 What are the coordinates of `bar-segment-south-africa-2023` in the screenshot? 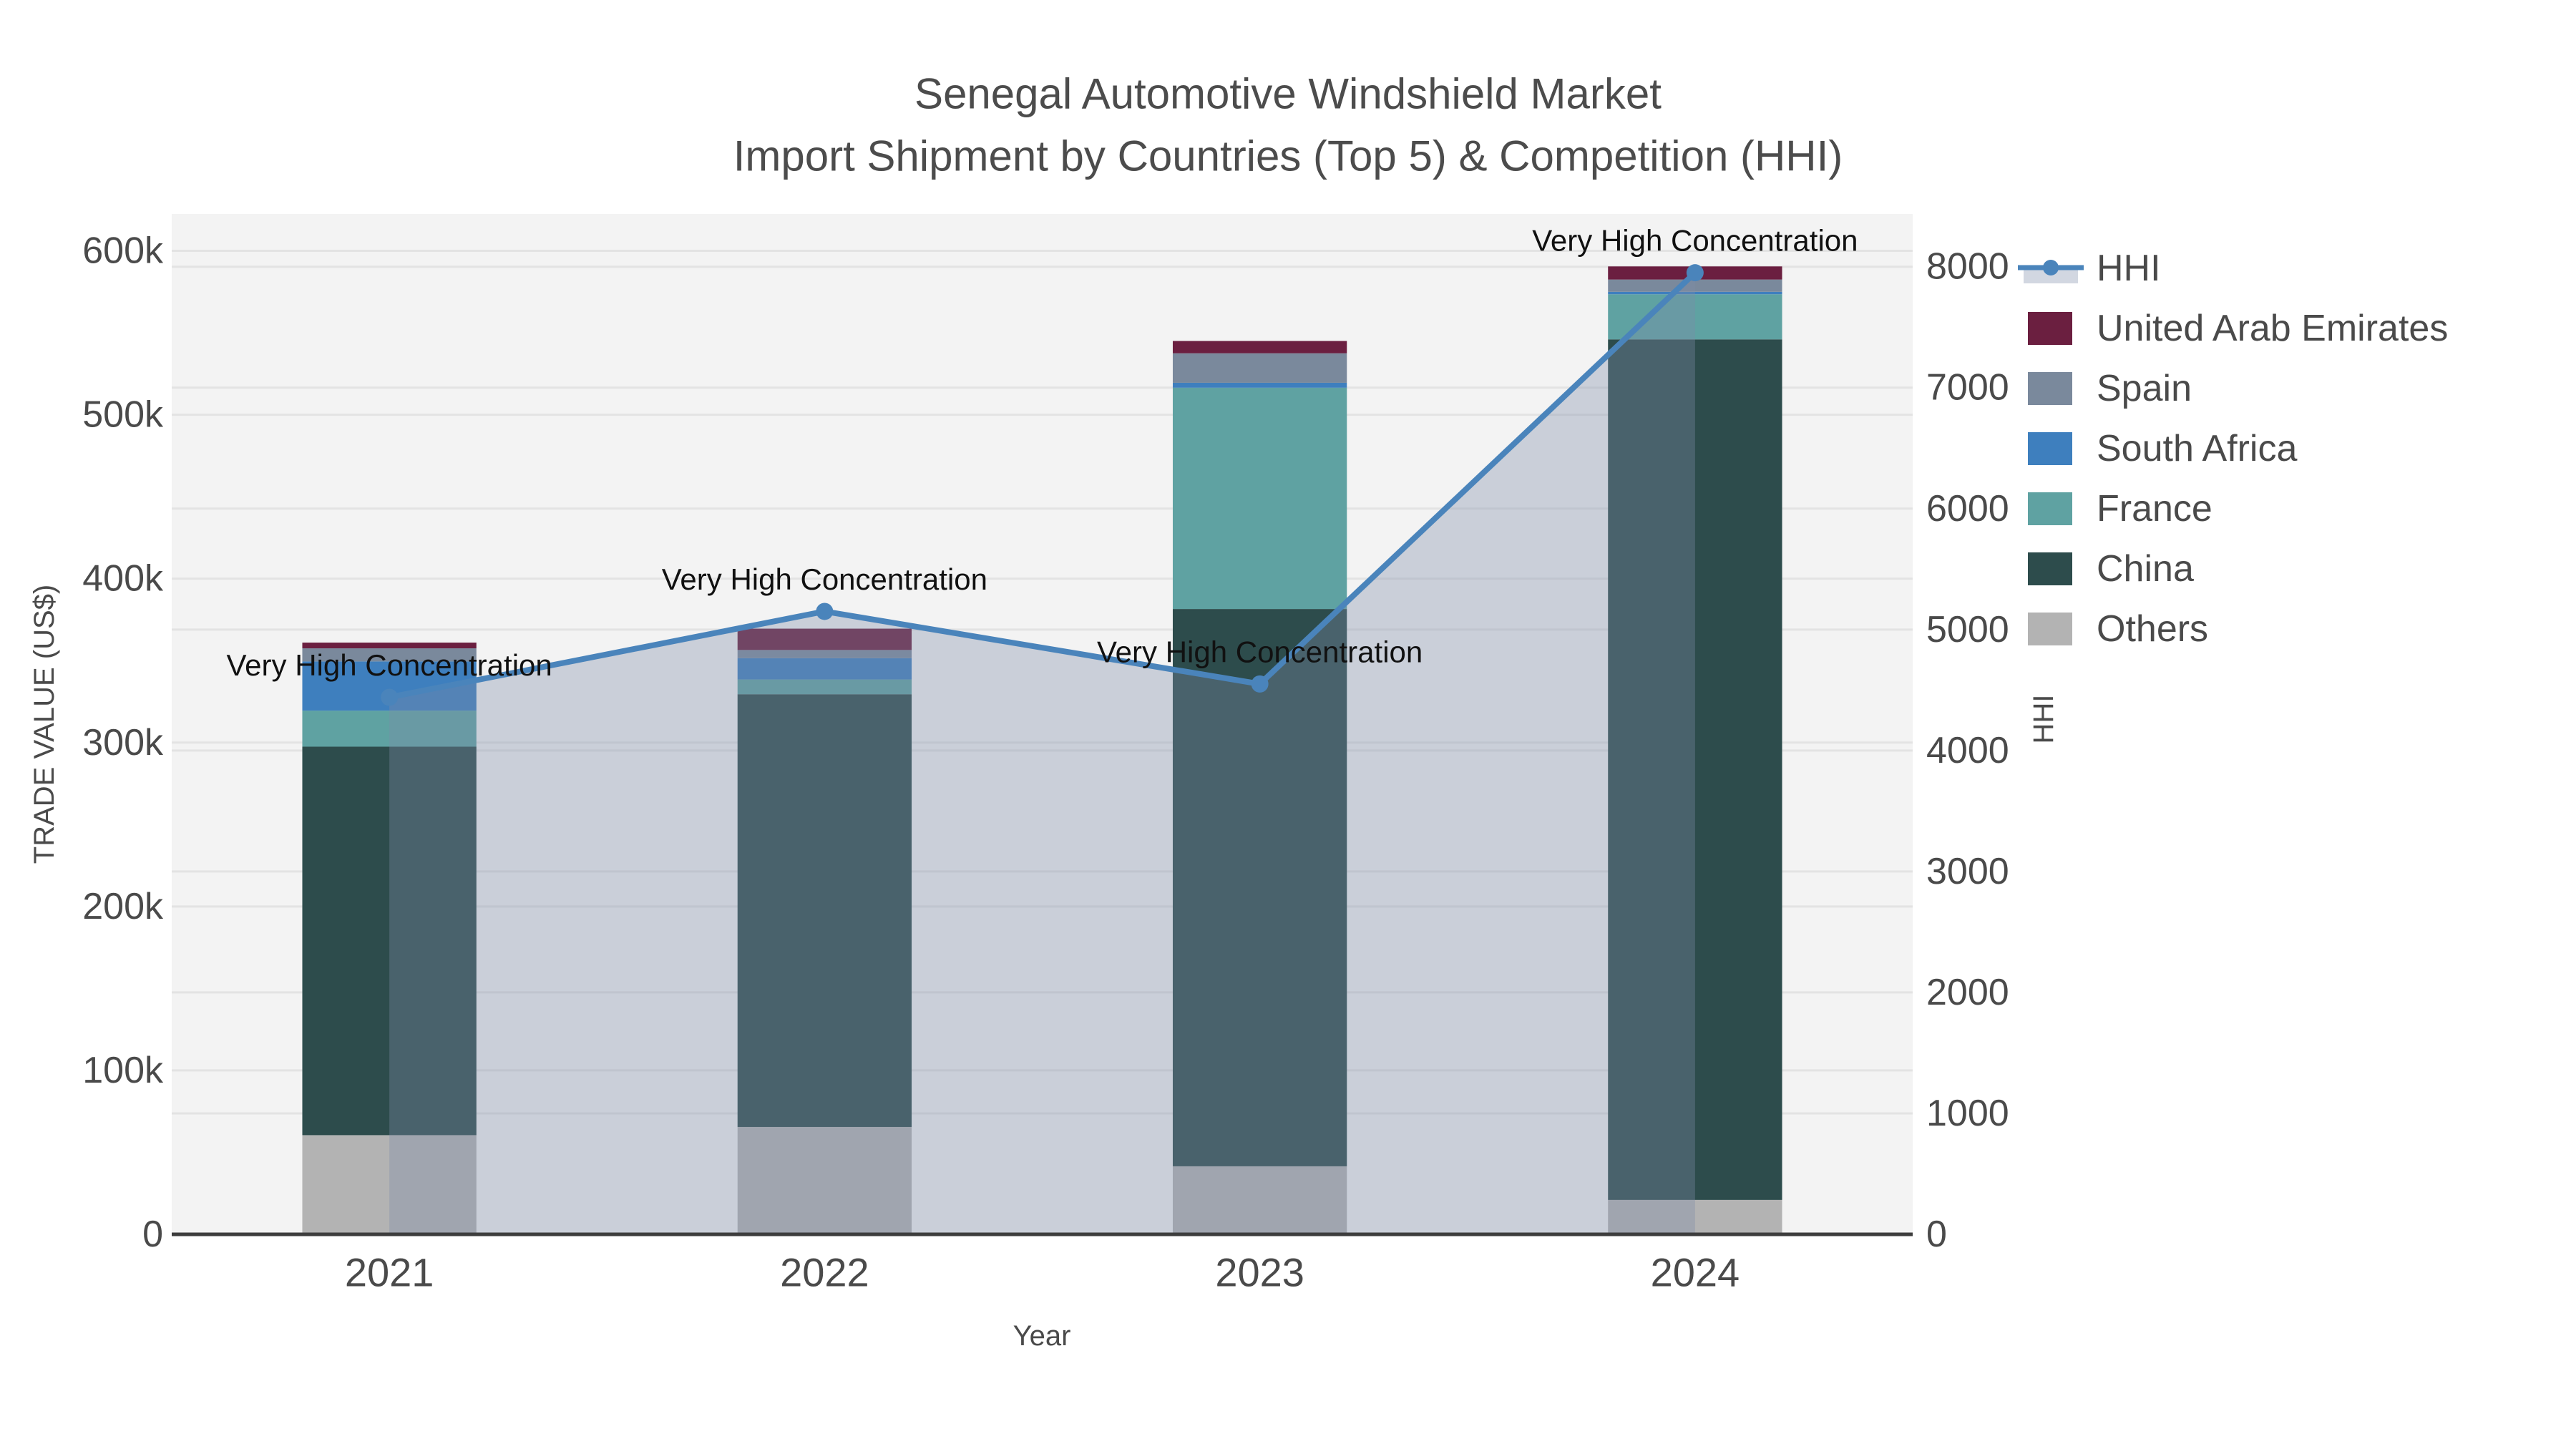 It's located at (1259, 385).